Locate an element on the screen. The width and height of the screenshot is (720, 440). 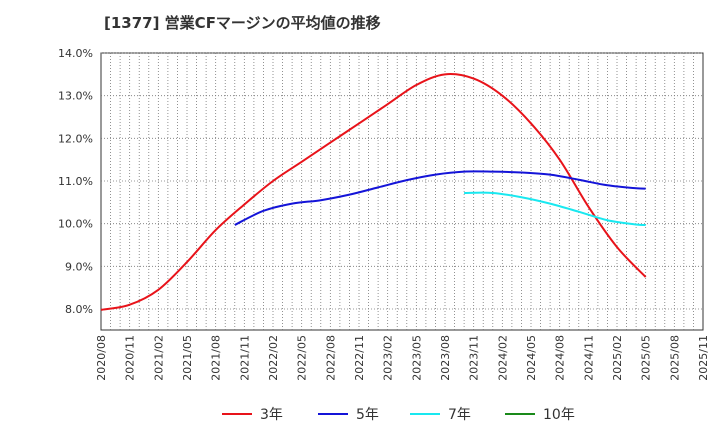
x-tick-label: 2023/08 is located at coordinates (445, 358).